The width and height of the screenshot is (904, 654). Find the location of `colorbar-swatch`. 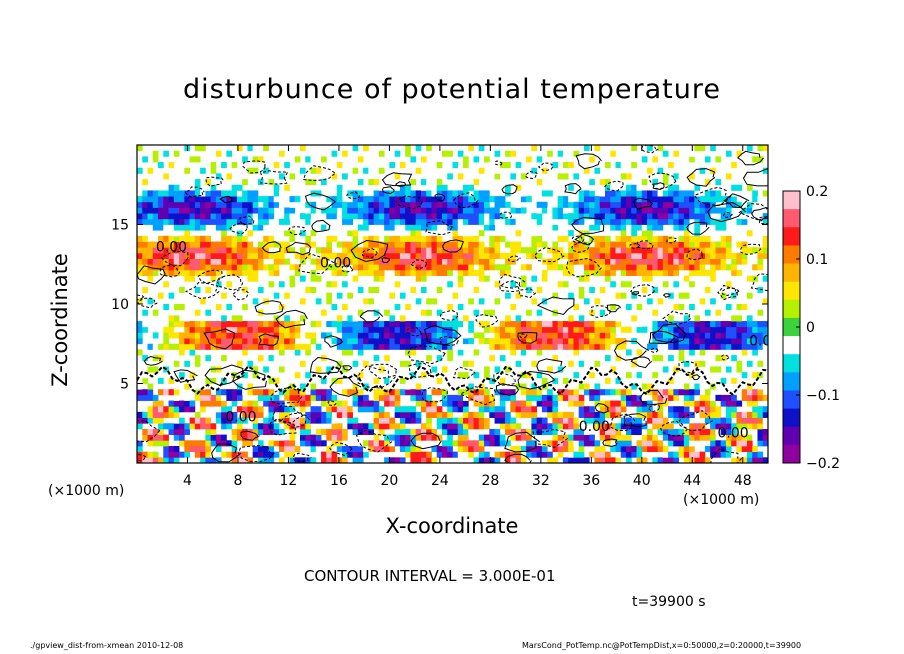

colorbar-swatch is located at coordinates (791, 200).